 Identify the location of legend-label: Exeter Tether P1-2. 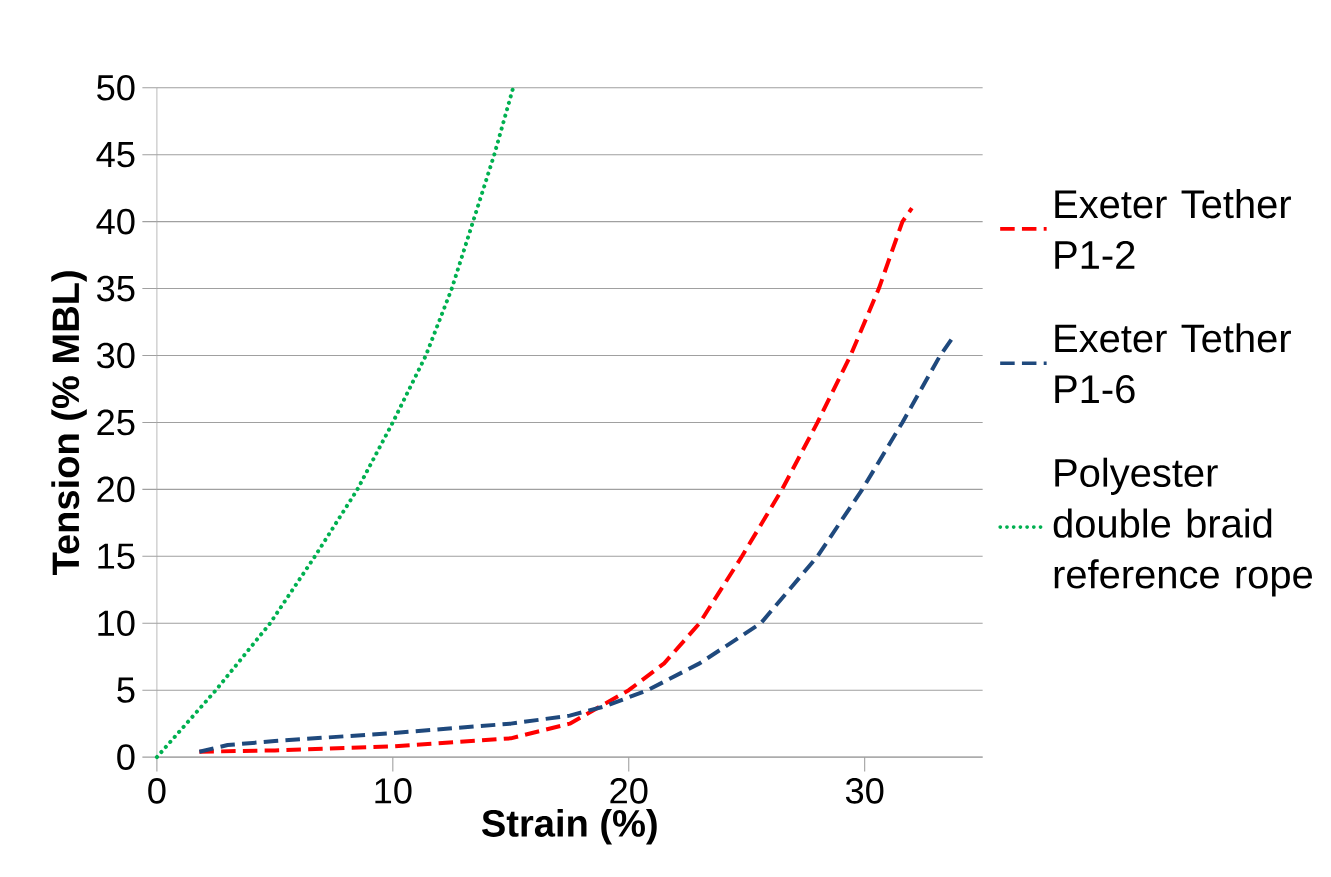
(1173, 228).